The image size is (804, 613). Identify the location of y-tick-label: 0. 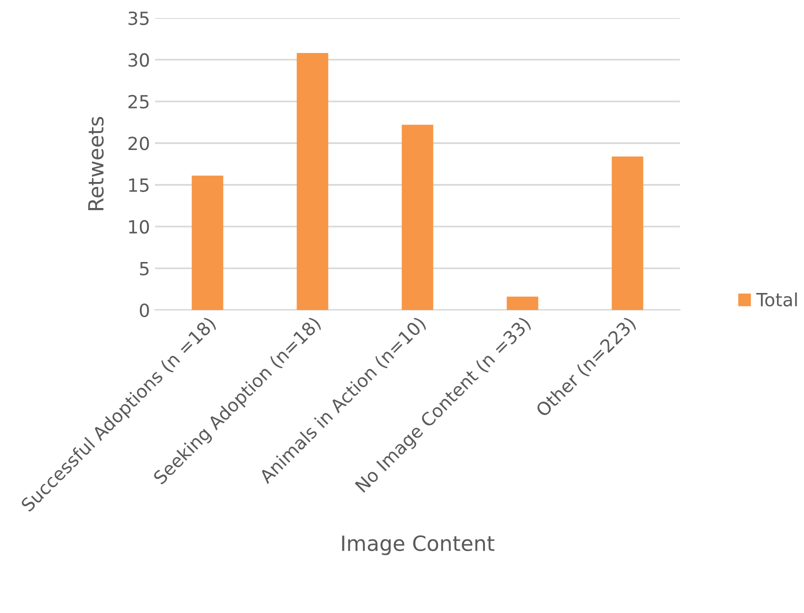
(144, 310).